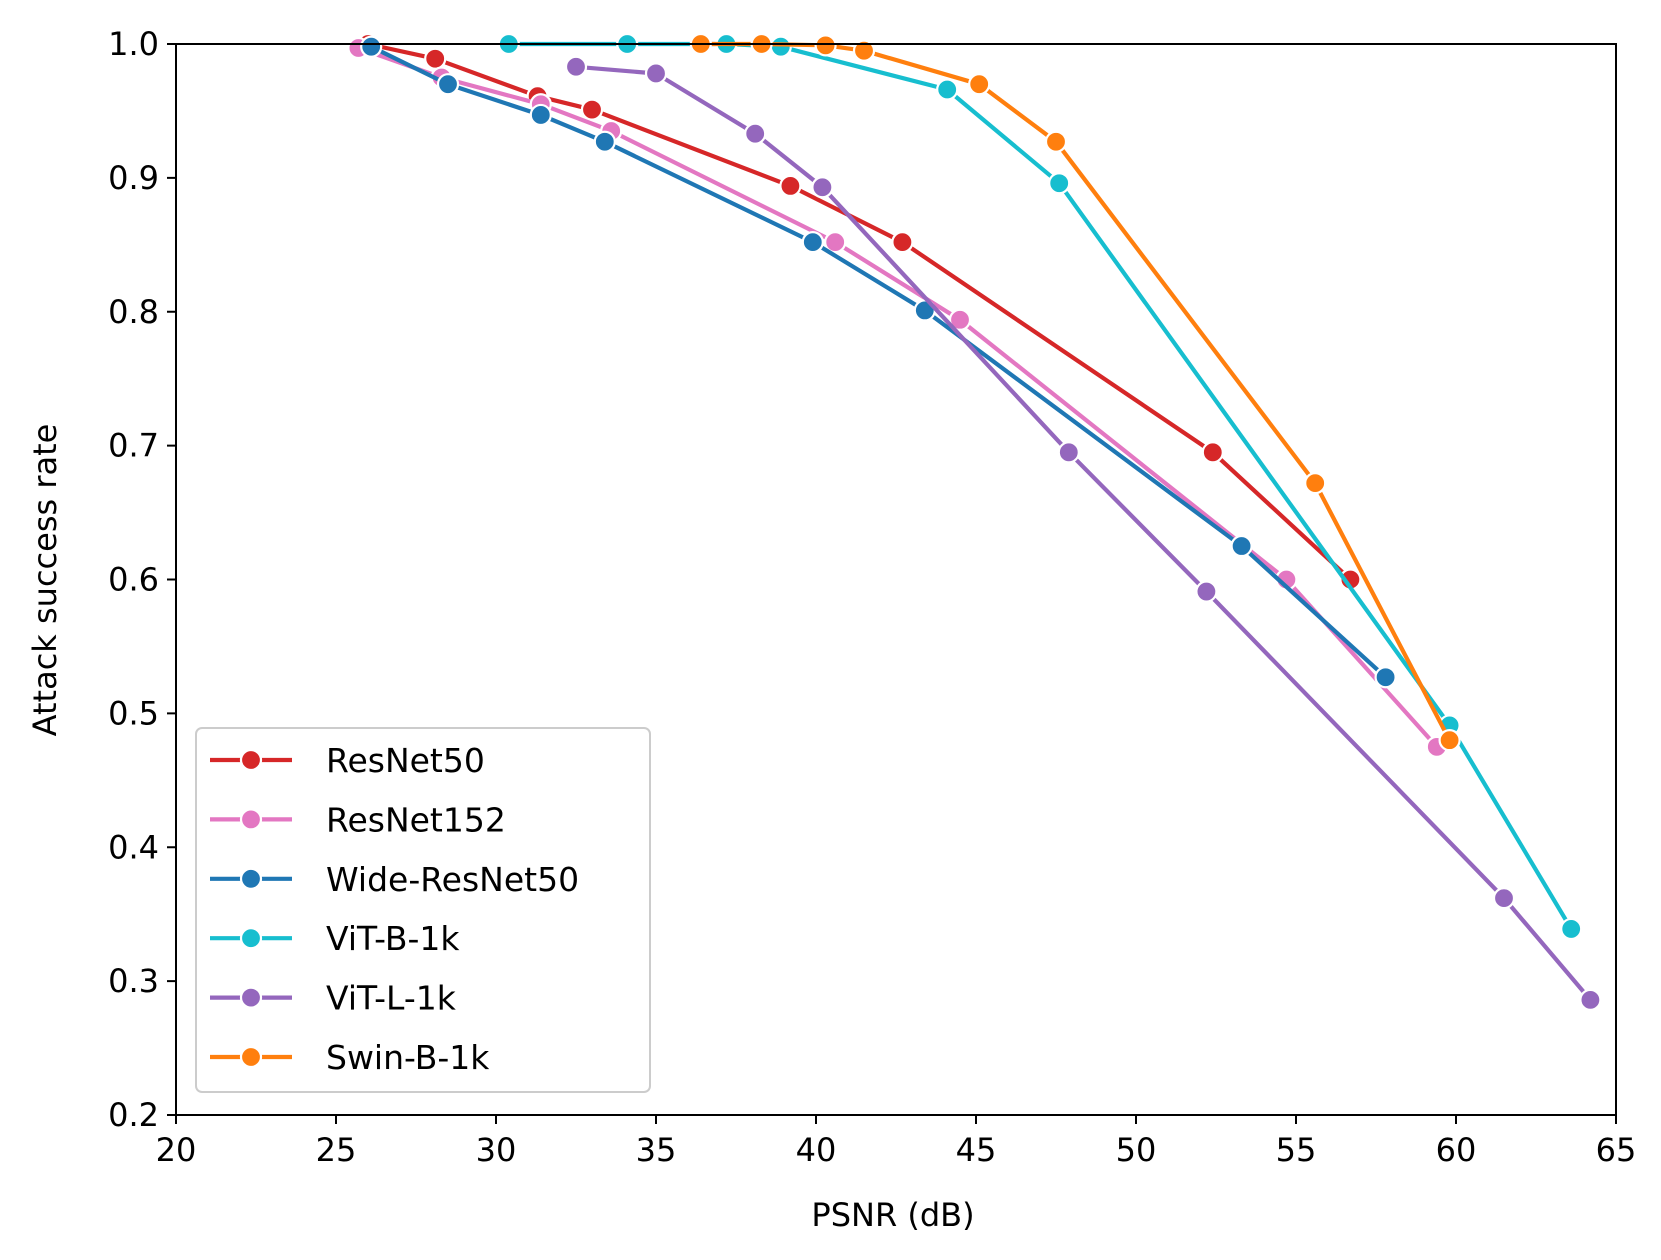 The width and height of the screenshot is (1661, 1260). Describe the element at coordinates (133, 981) in the screenshot. I see `y-tick-label: 0.3` at that location.